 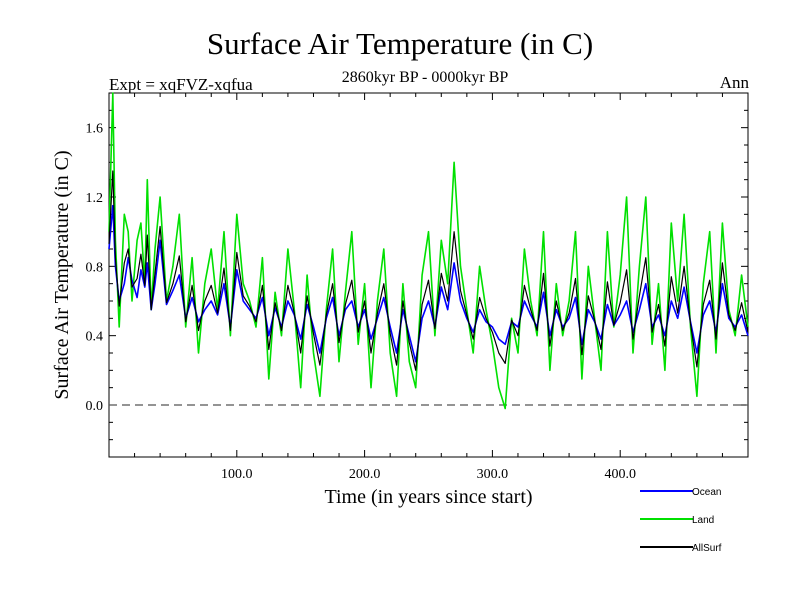 What do you see at coordinates (400, 43) in the screenshot?
I see `chart-title: Surface Air Temperature (in C)` at bounding box center [400, 43].